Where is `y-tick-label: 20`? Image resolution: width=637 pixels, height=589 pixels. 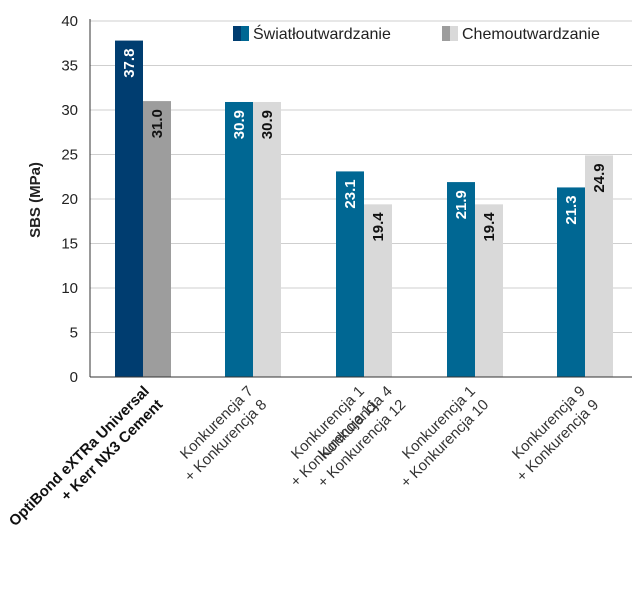
y-tick-label: 20 is located at coordinates (69, 199).